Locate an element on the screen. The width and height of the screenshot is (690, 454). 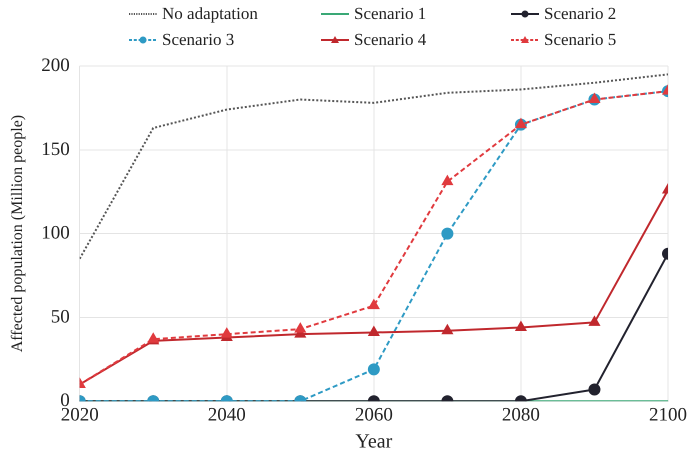
y-axis-title: Affected population (Million people) is located at coordinates (17, 233).